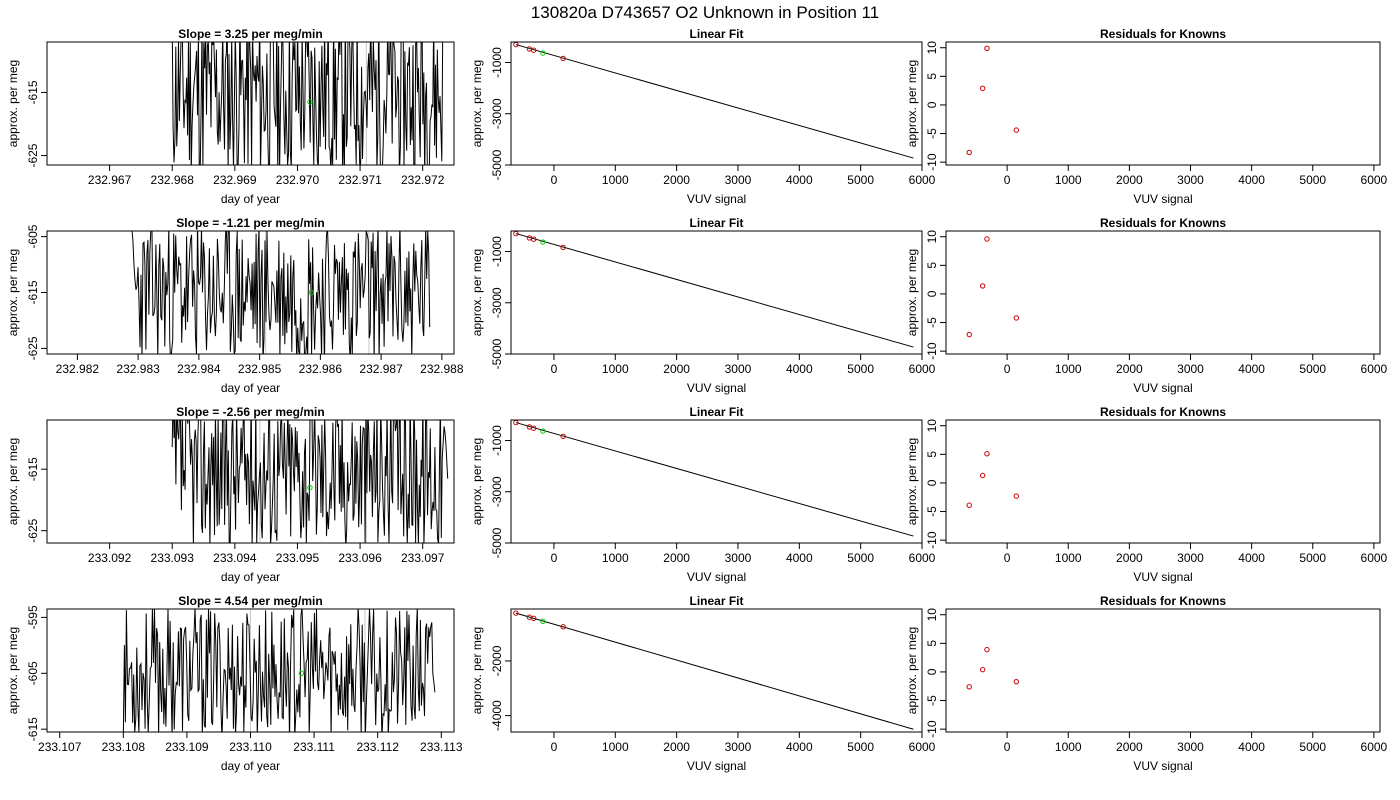 This screenshot has height=800, width=1400. Describe the element at coordinates (310, 487) in the screenshot. I see `chart-2-0-unknown-point` at that location.